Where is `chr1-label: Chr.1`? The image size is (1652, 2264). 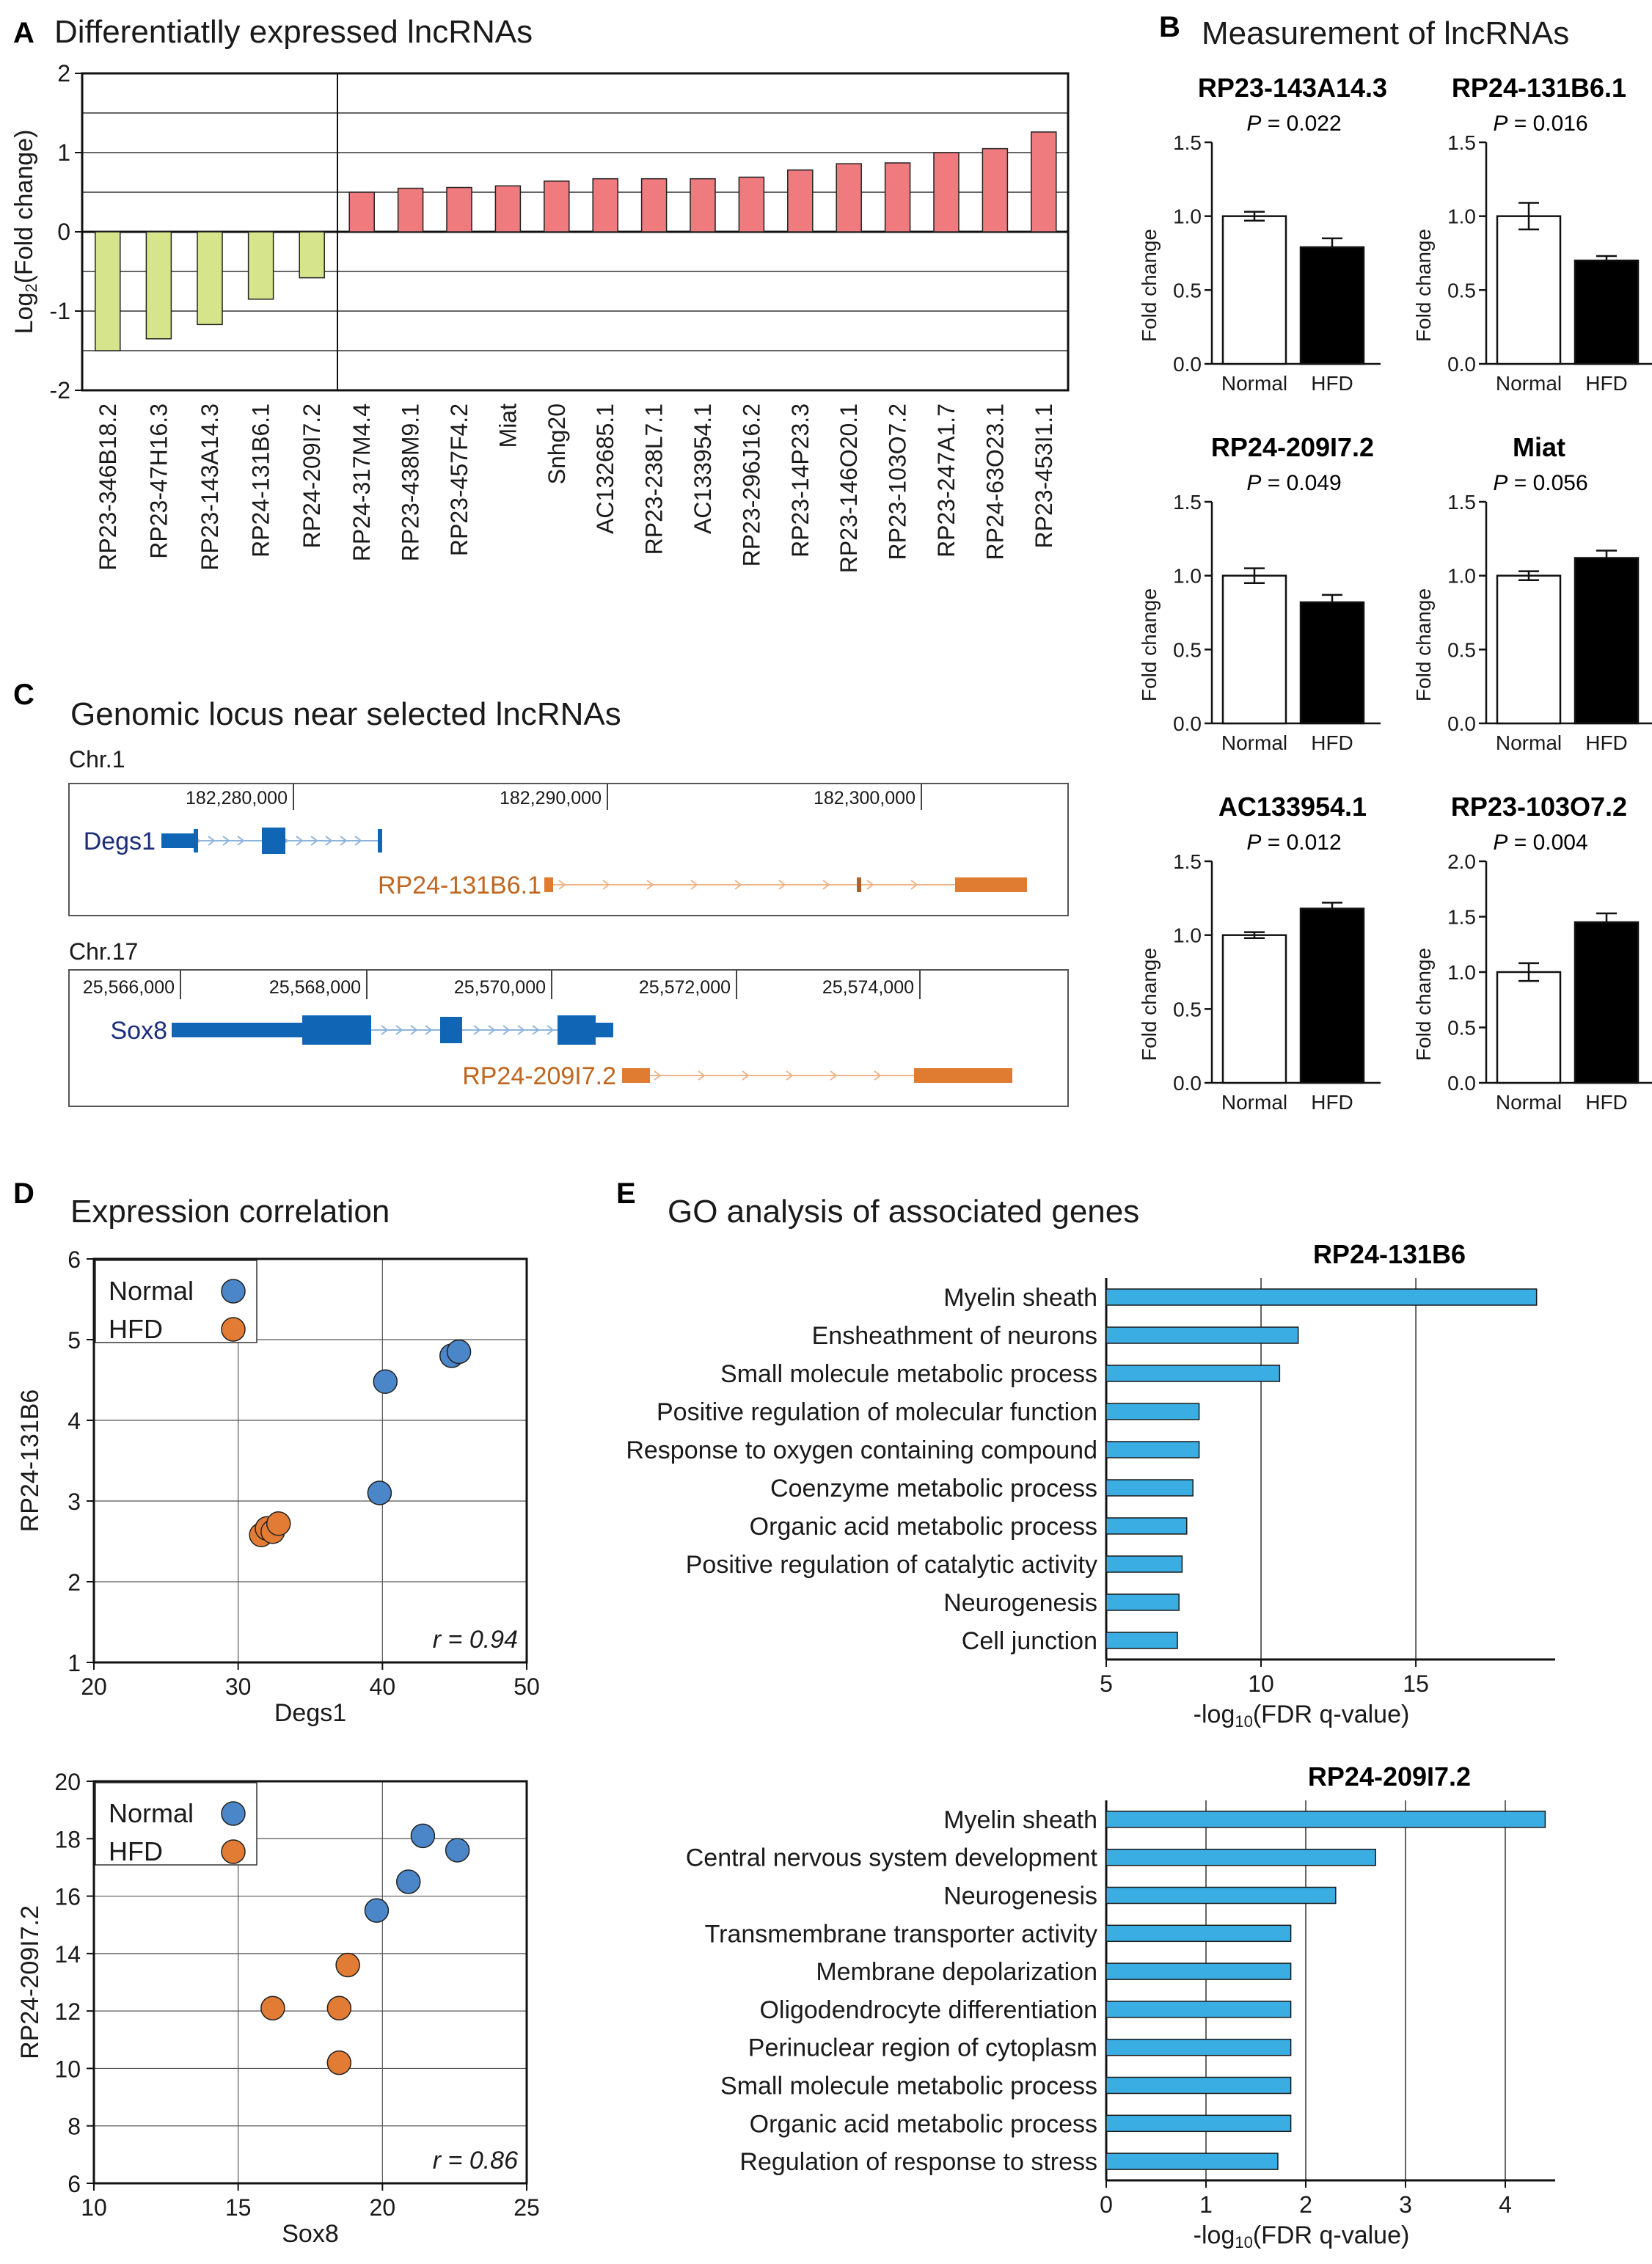
chr1-label: Chr.1 is located at coordinates (97, 759).